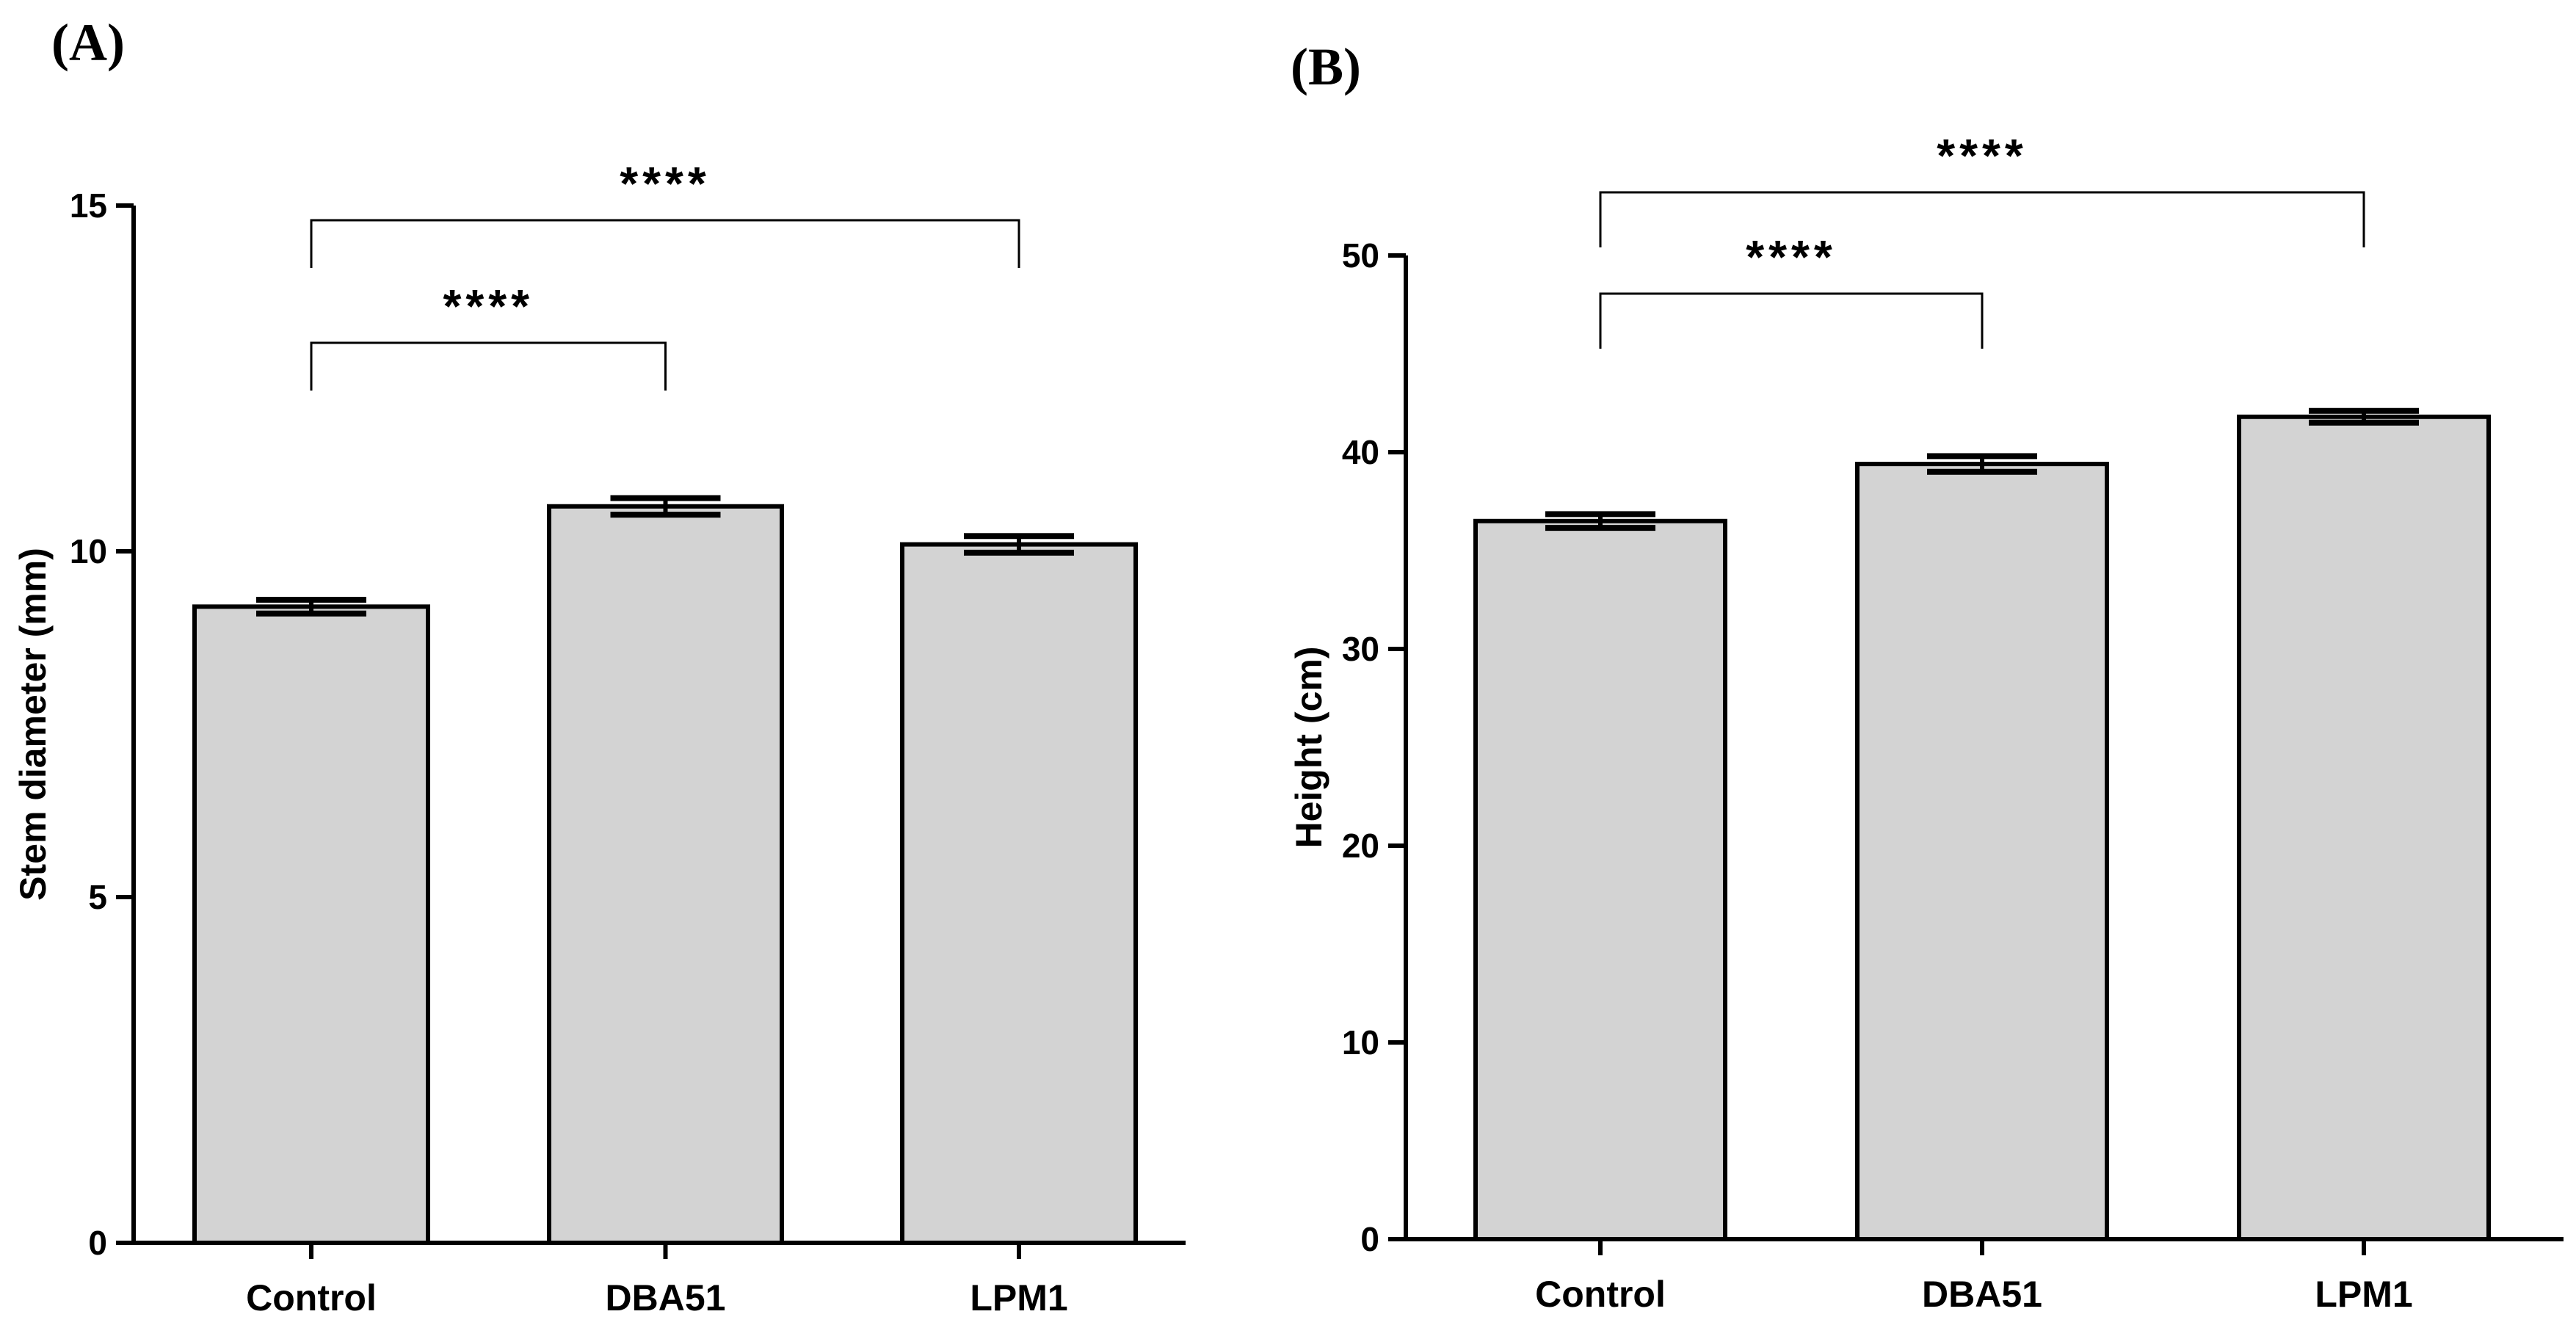 Image resolution: width=2576 pixels, height=1339 pixels. Describe the element at coordinates (1326, 66) in the screenshot. I see `panel-label: (B)` at that location.